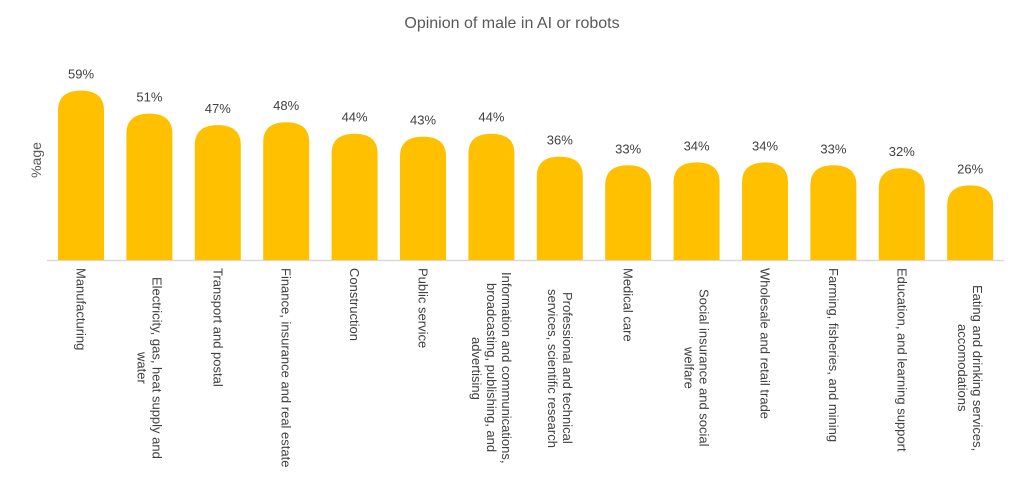  Describe the element at coordinates (423, 120) in the screenshot. I see `data-label: 43%` at that location.